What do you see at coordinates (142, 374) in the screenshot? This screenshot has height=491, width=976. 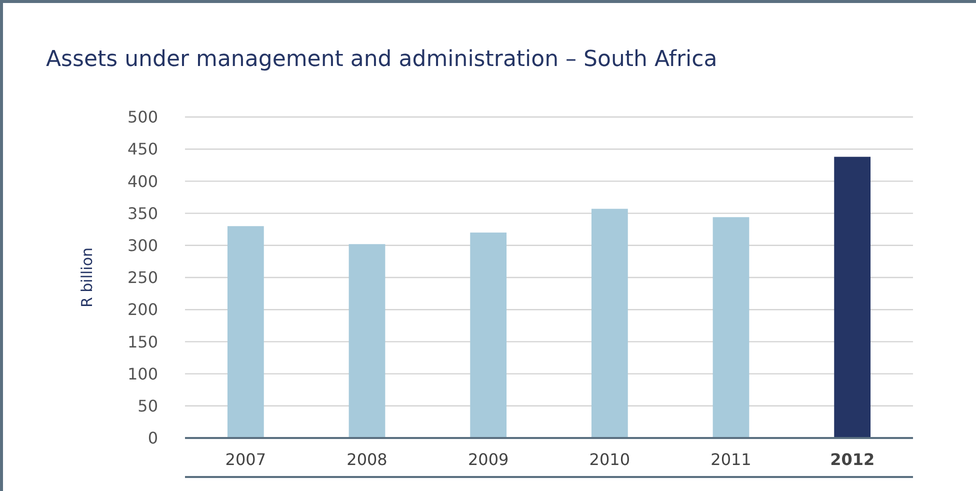 I see `y-tick-label: 100` at bounding box center [142, 374].